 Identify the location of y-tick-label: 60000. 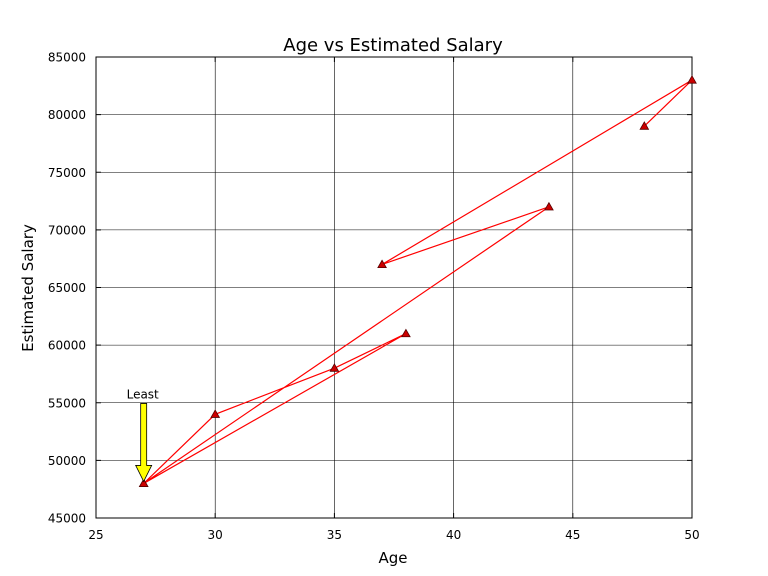
(67, 346).